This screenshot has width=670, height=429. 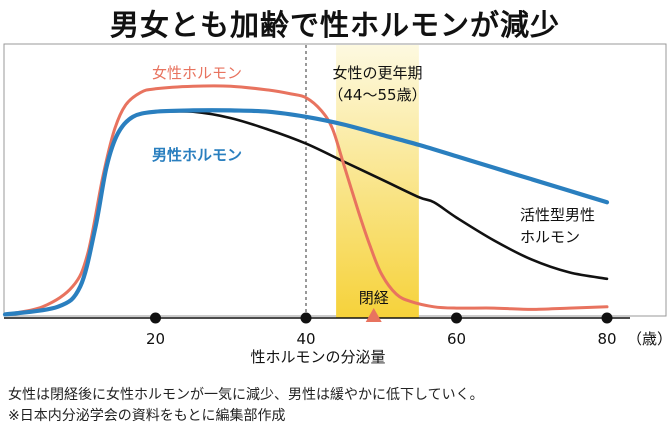 I want to click on series-label-male: 男性ホルモン, so click(x=197, y=155).